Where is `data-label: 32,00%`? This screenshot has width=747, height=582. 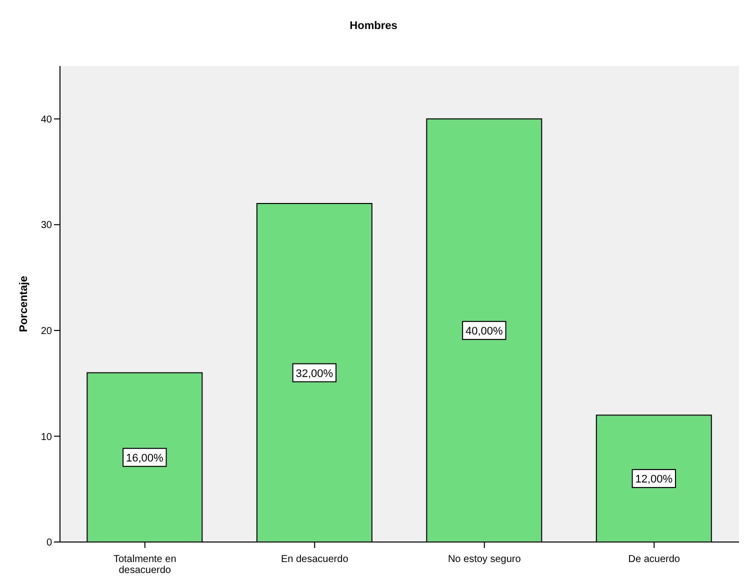
data-label: 32,00% is located at coordinates (315, 374).